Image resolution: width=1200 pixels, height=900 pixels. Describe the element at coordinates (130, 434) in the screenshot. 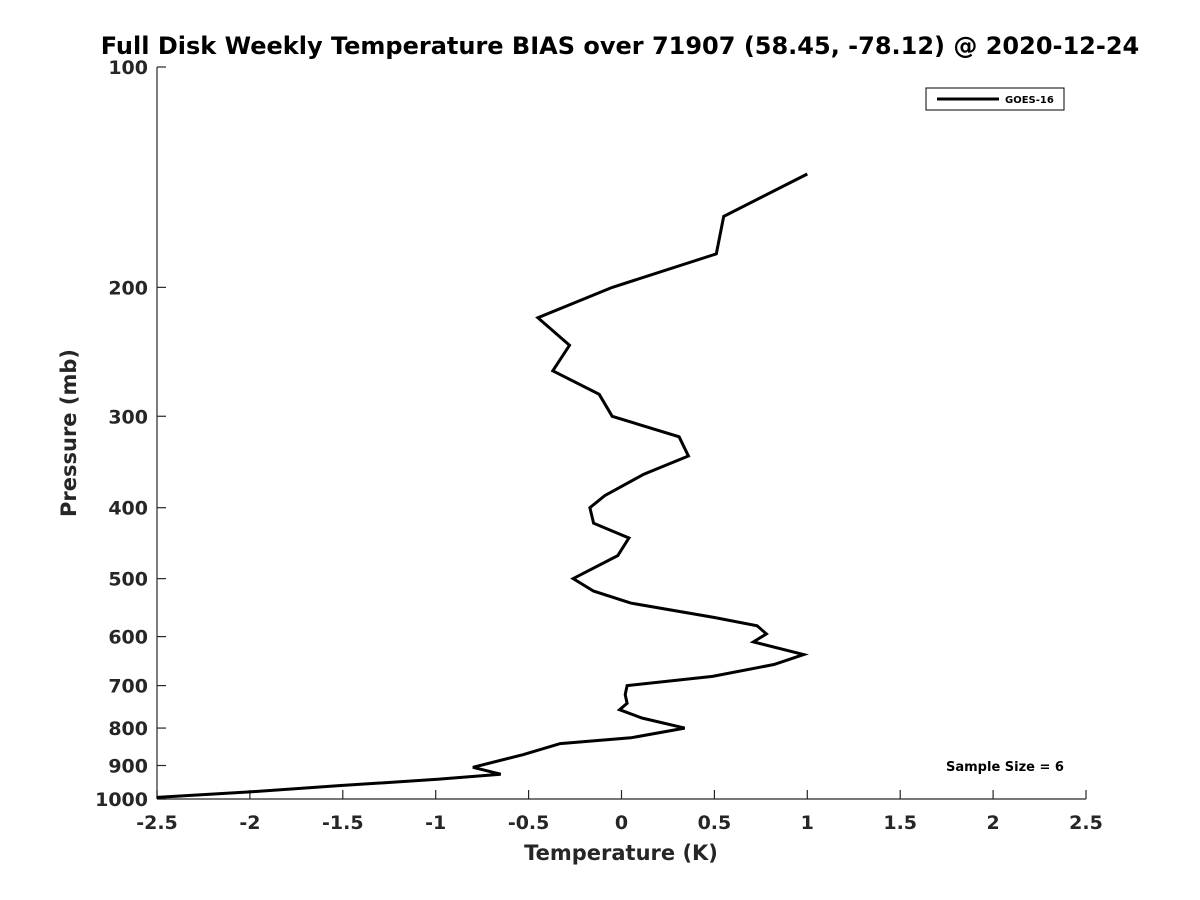

I see `y-axis-ticks: 100 200 300 400 500 600 700 800 900 1000` at that location.